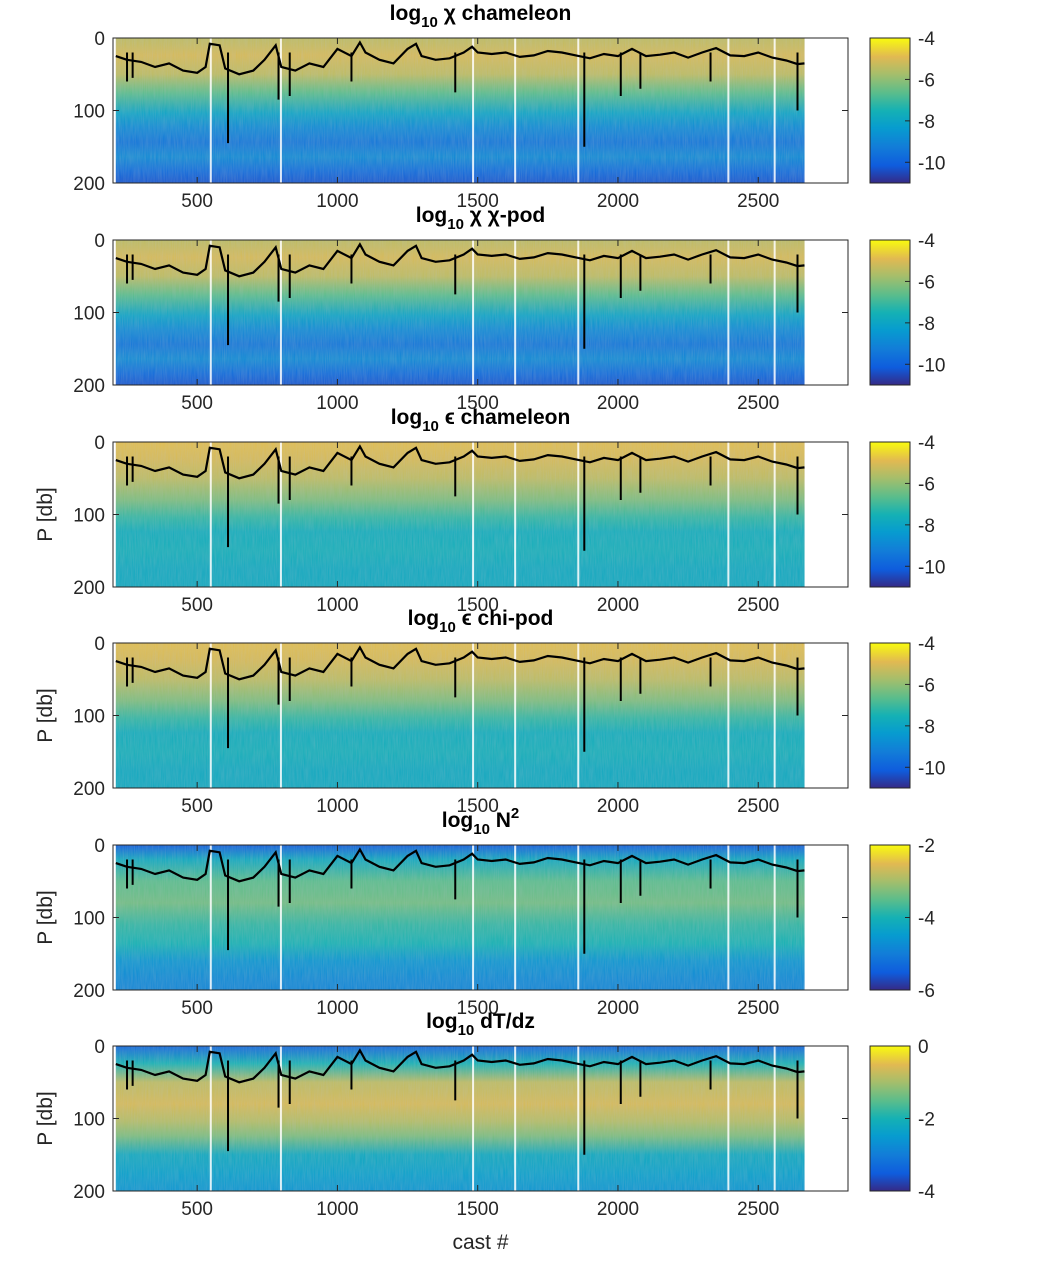 The height and width of the screenshot is (1275, 1050). Describe the element at coordinates (481, 821) in the screenshot. I see `panel-title: log10 N2` at that location.